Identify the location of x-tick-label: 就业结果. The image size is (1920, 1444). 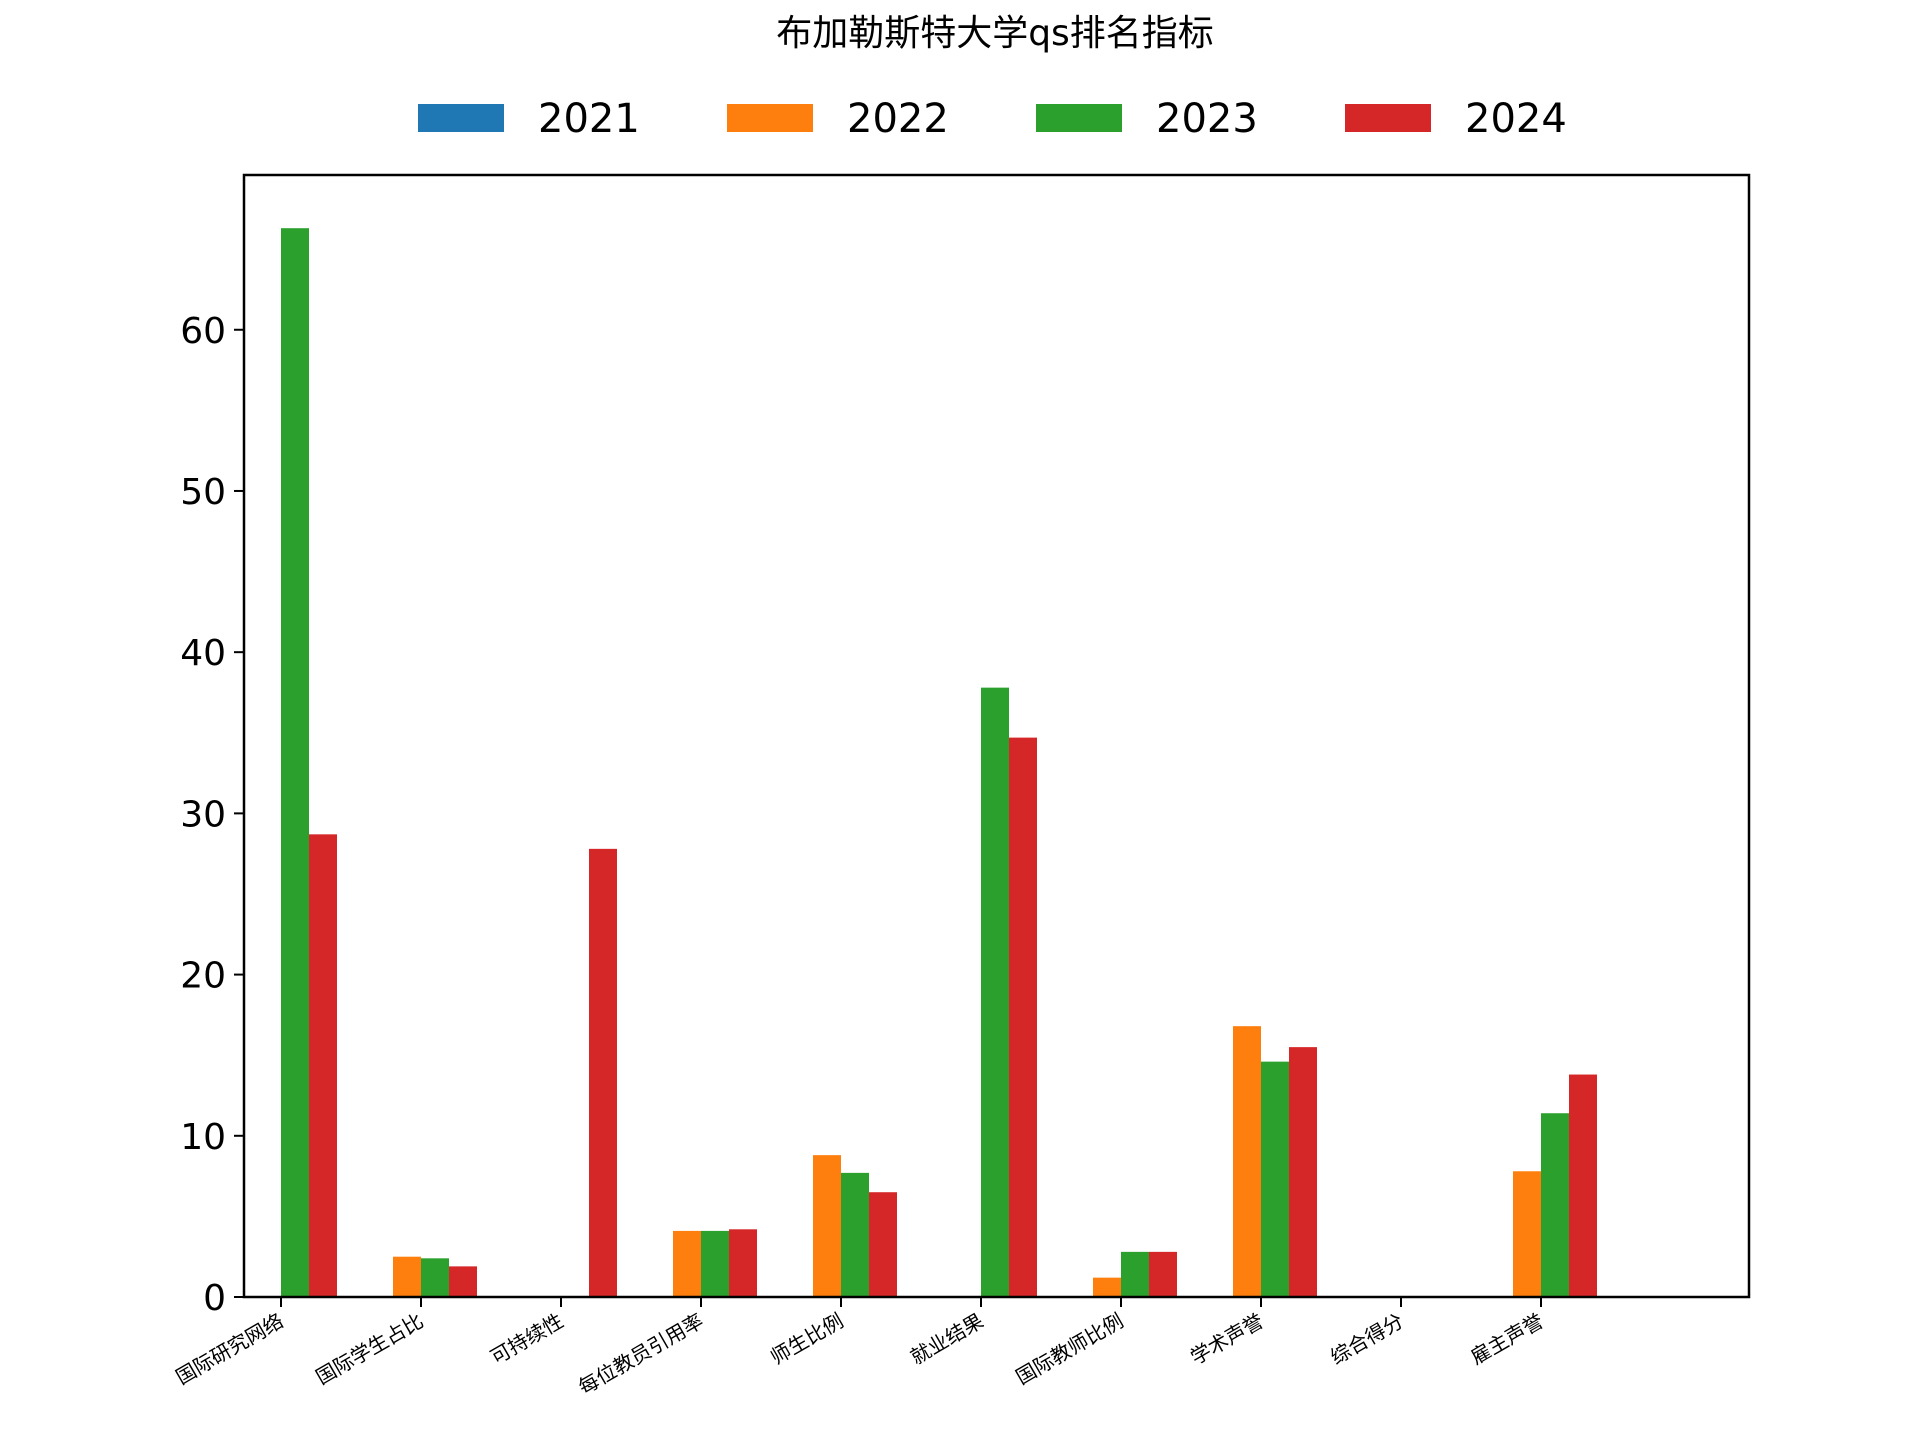
(946, 1339).